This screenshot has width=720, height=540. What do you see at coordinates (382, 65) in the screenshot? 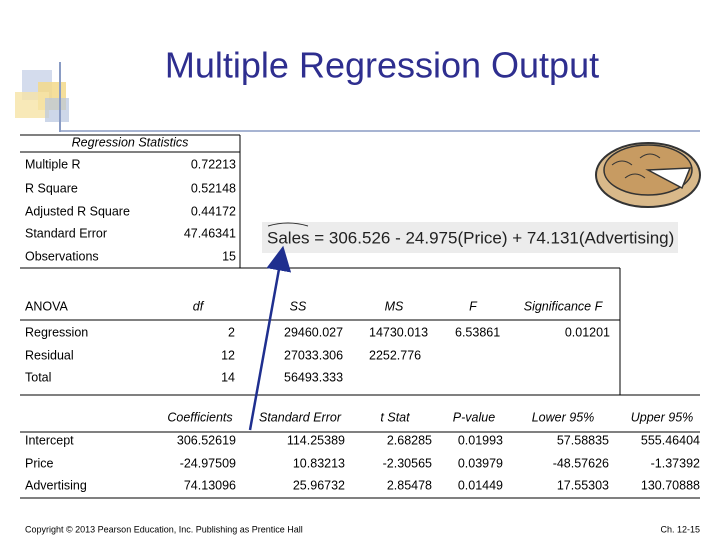
I see `slide-title: Multiple Regression Output` at bounding box center [382, 65].